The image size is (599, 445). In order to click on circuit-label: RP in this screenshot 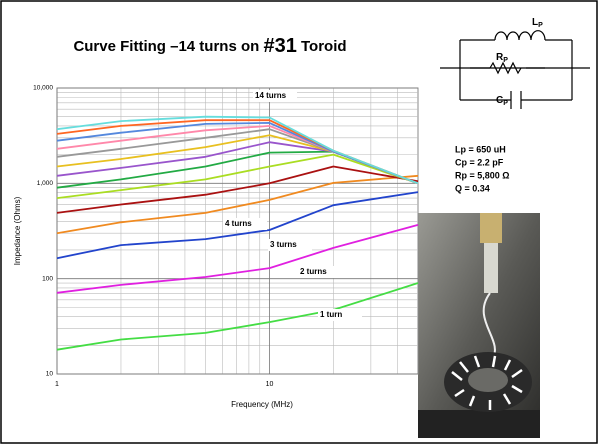, I will do `click(502, 58)`.